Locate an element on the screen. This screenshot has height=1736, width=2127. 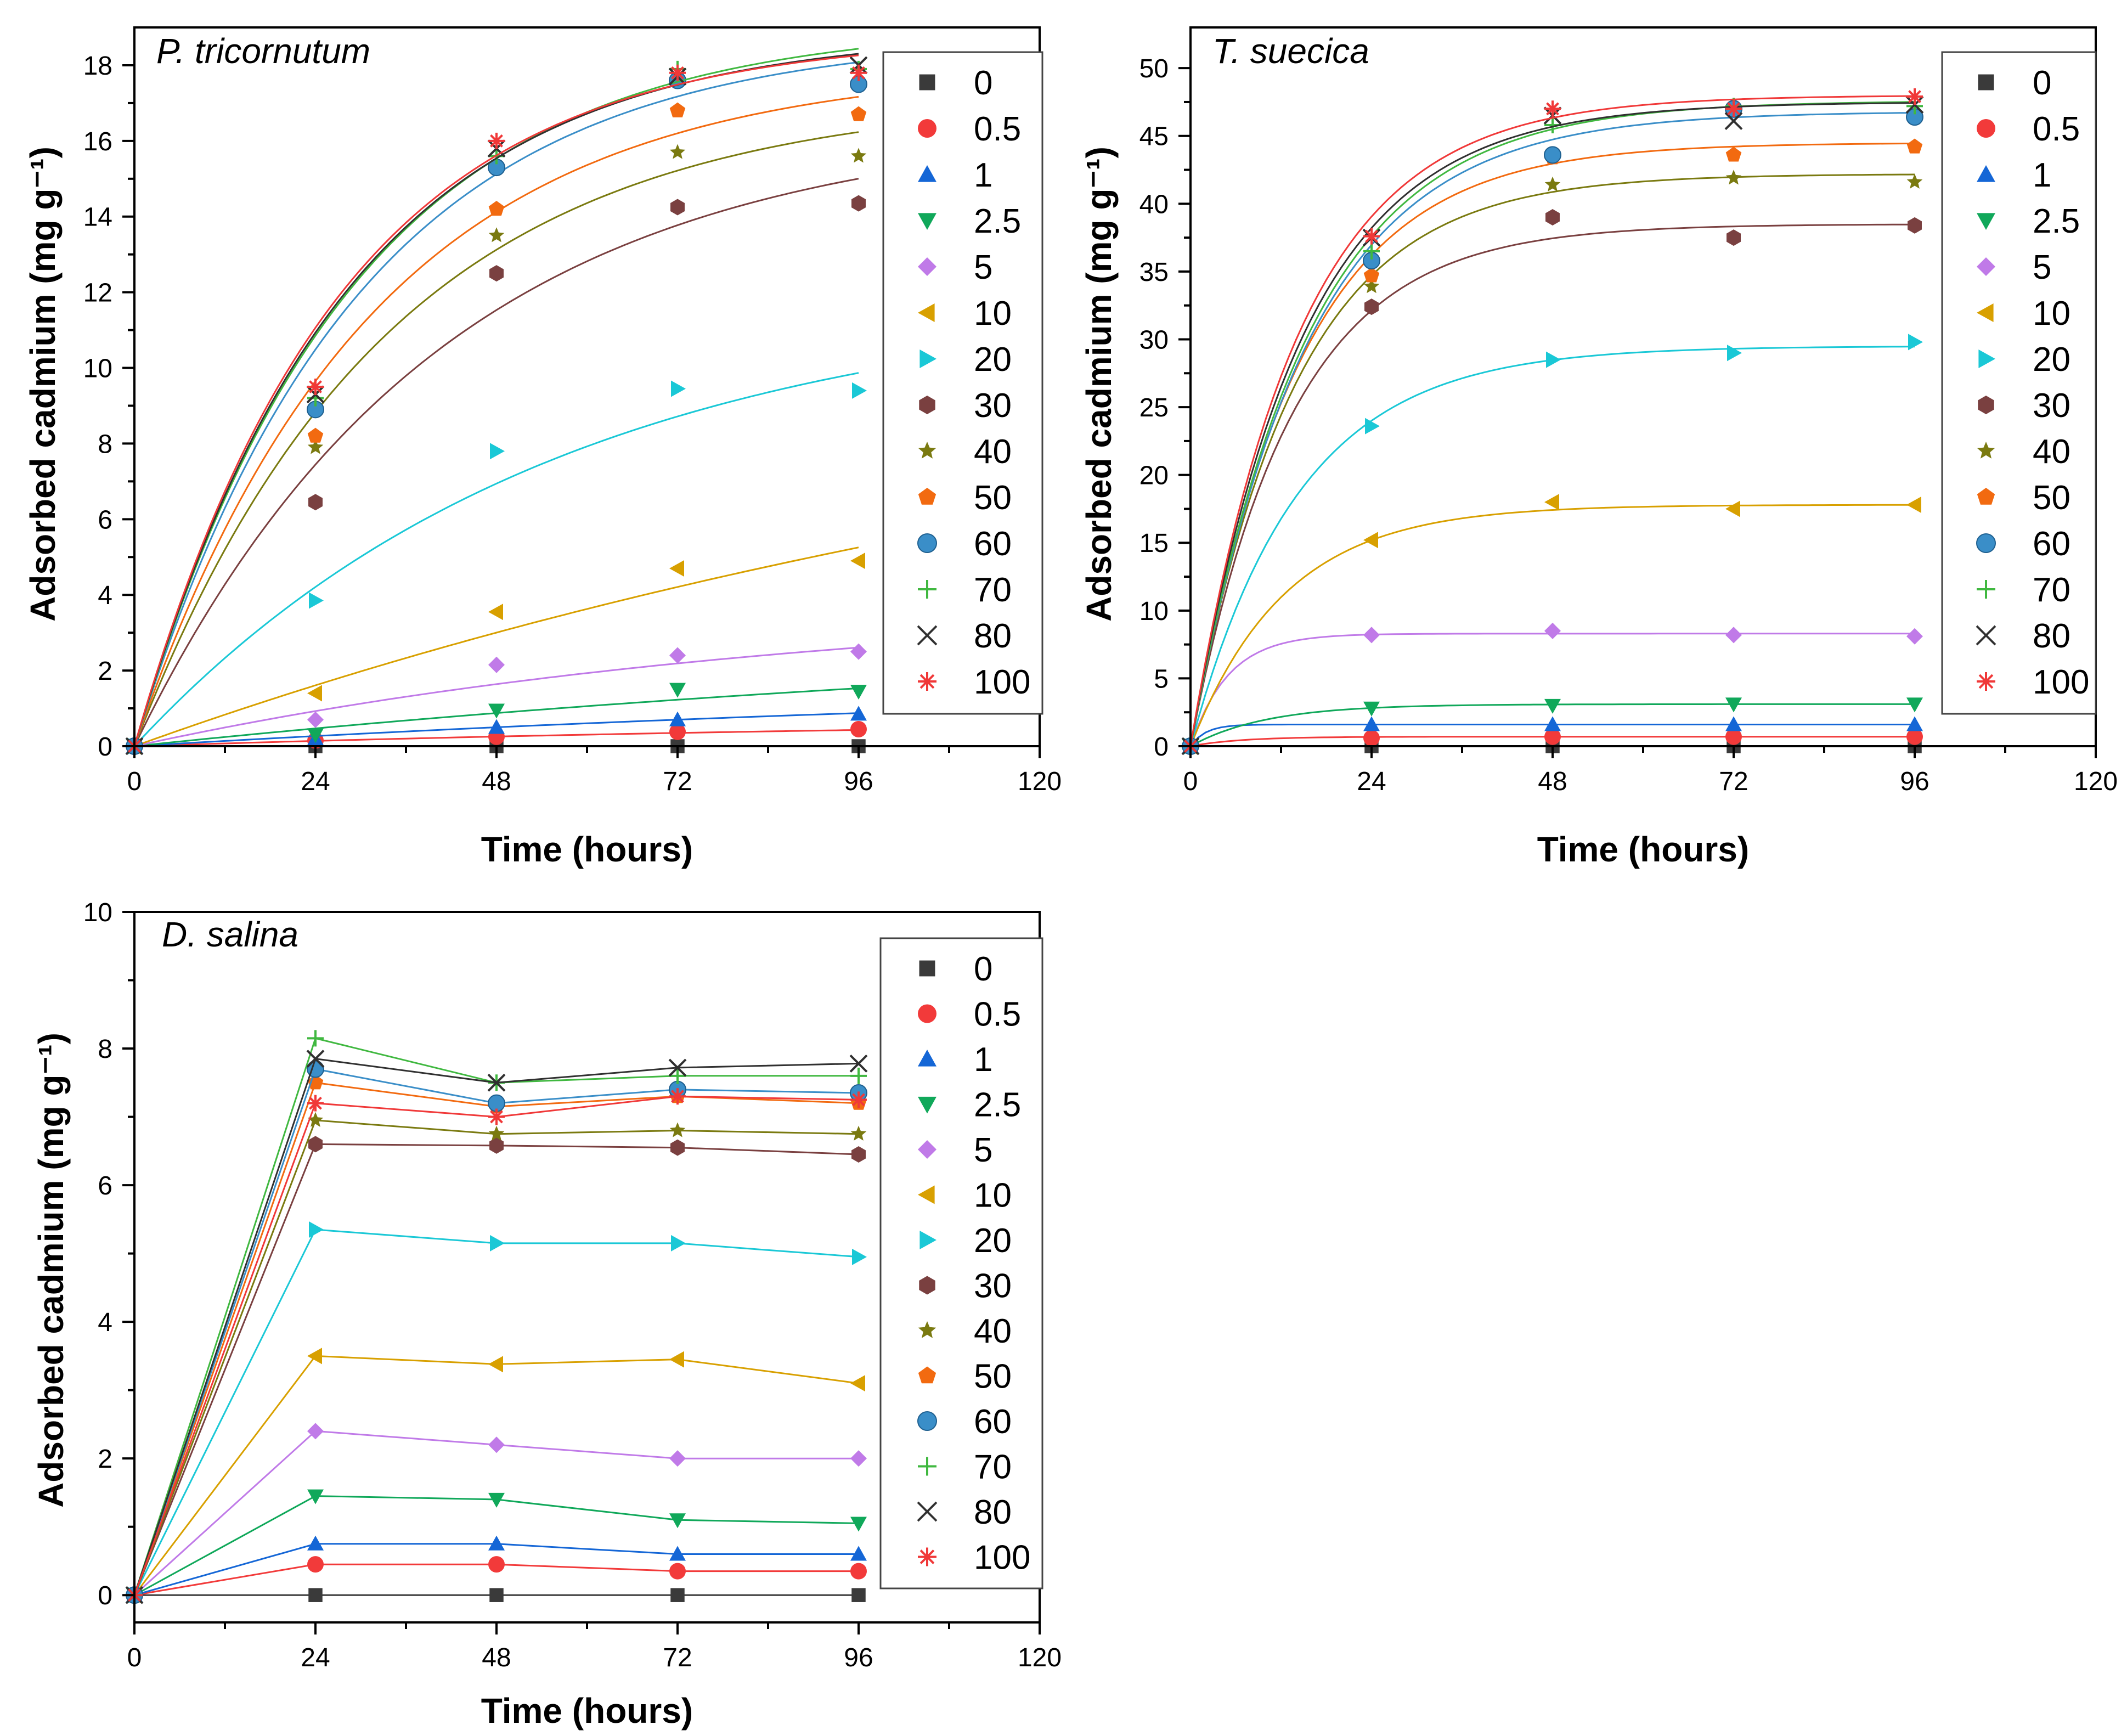
legend-label: 2.5 is located at coordinates (997, 1105).